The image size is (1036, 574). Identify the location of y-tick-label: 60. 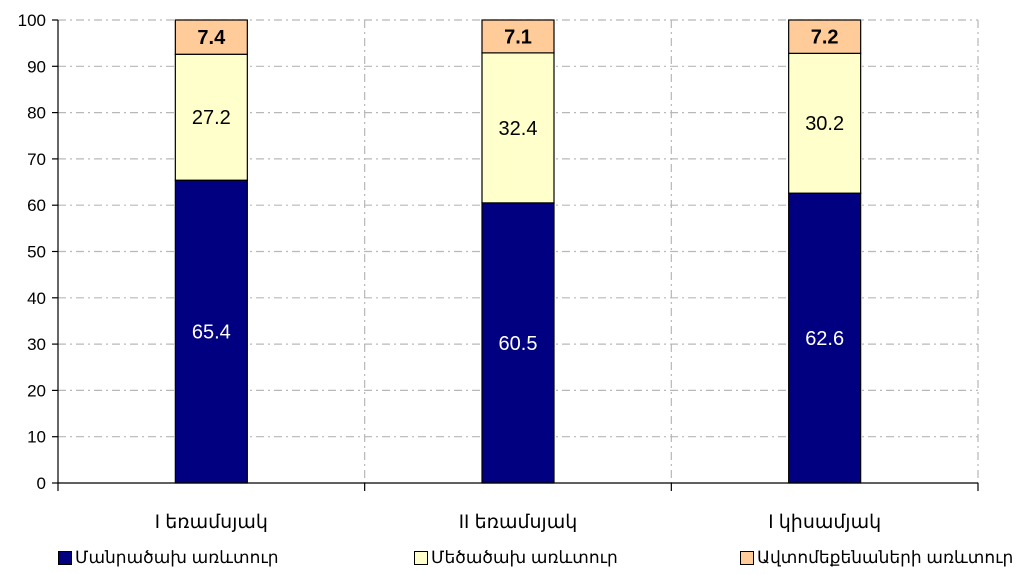
(36, 205).